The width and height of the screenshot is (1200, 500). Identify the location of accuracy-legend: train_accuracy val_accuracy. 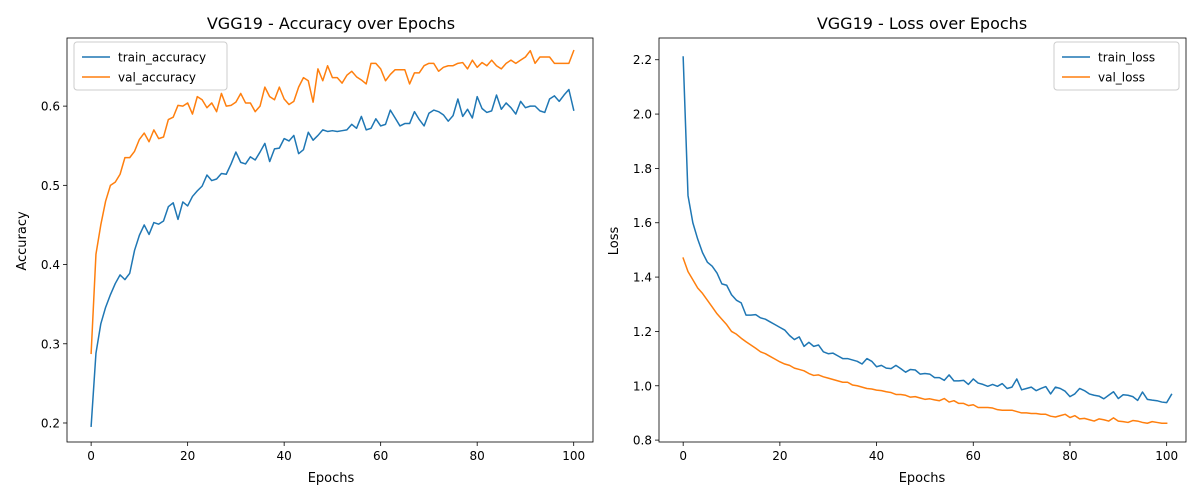
(150, 66).